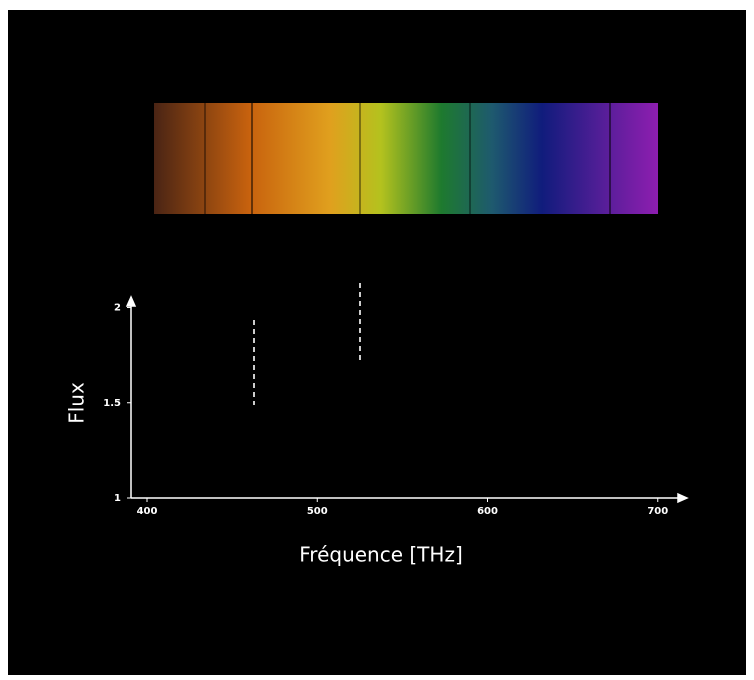 The image size is (754, 680). I want to click on y-tick-label: 2, so click(117, 308).